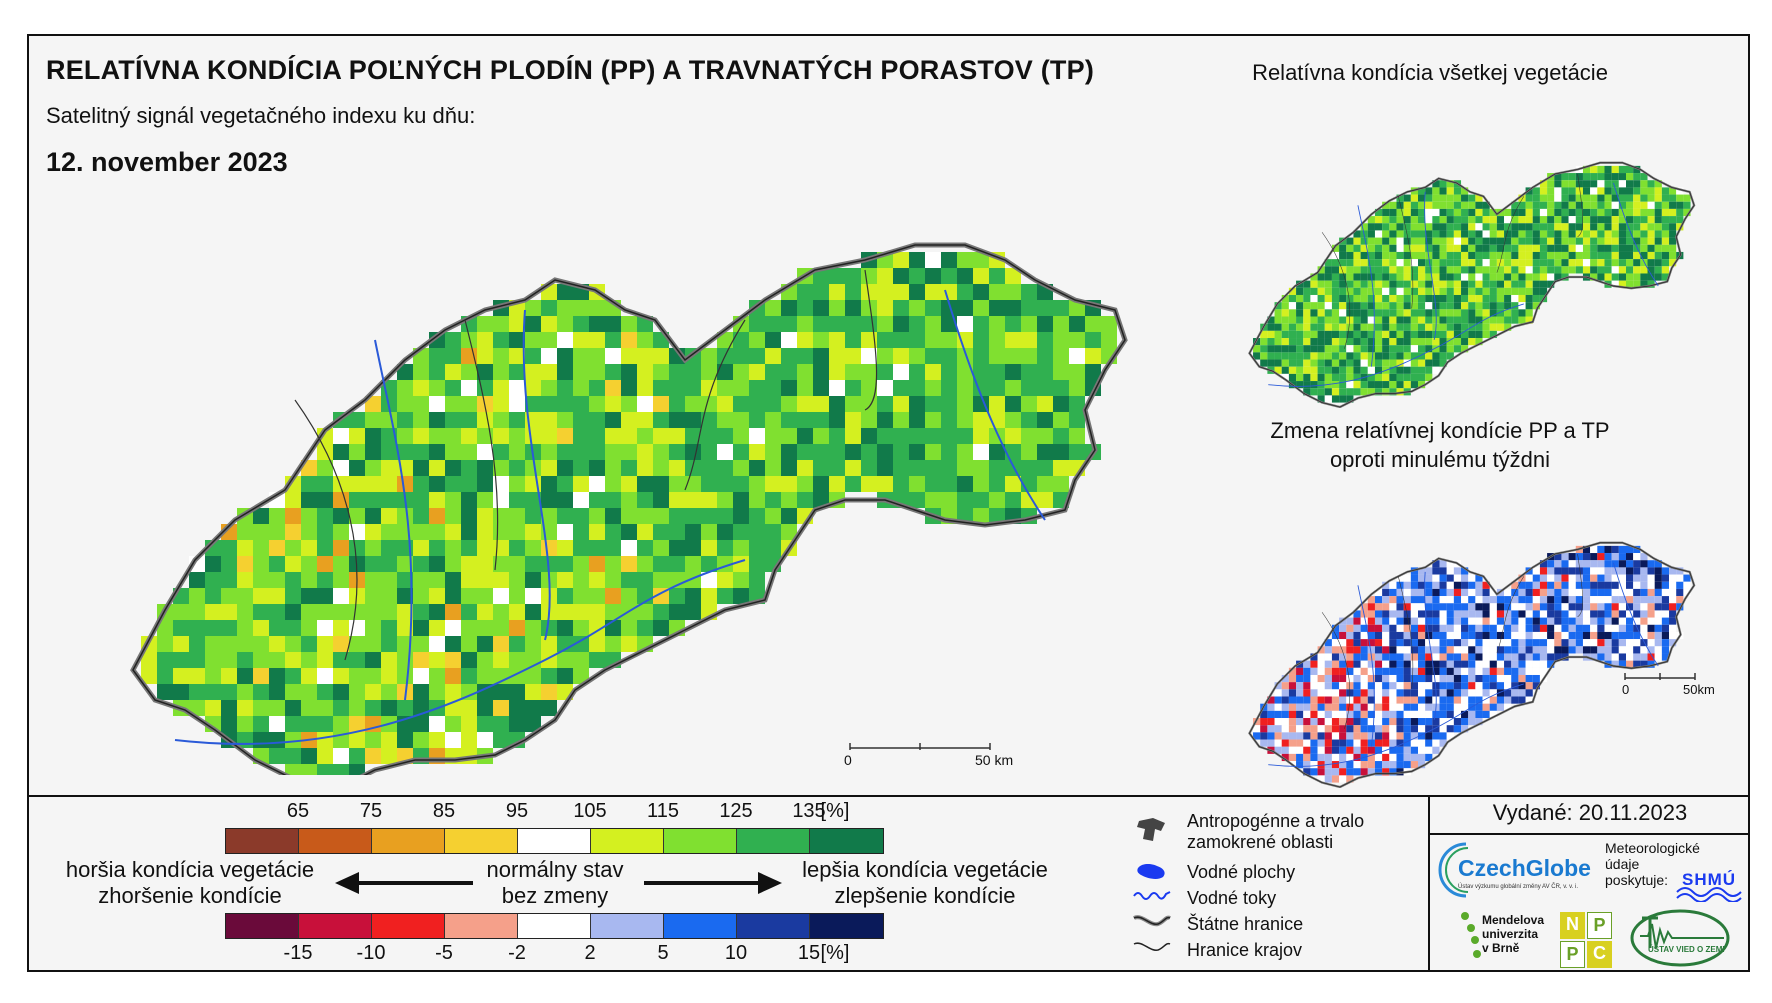  Describe the element at coordinates (1709, 879) in the screenshot. I see `shmu-logo: SHMÚ` at that location.